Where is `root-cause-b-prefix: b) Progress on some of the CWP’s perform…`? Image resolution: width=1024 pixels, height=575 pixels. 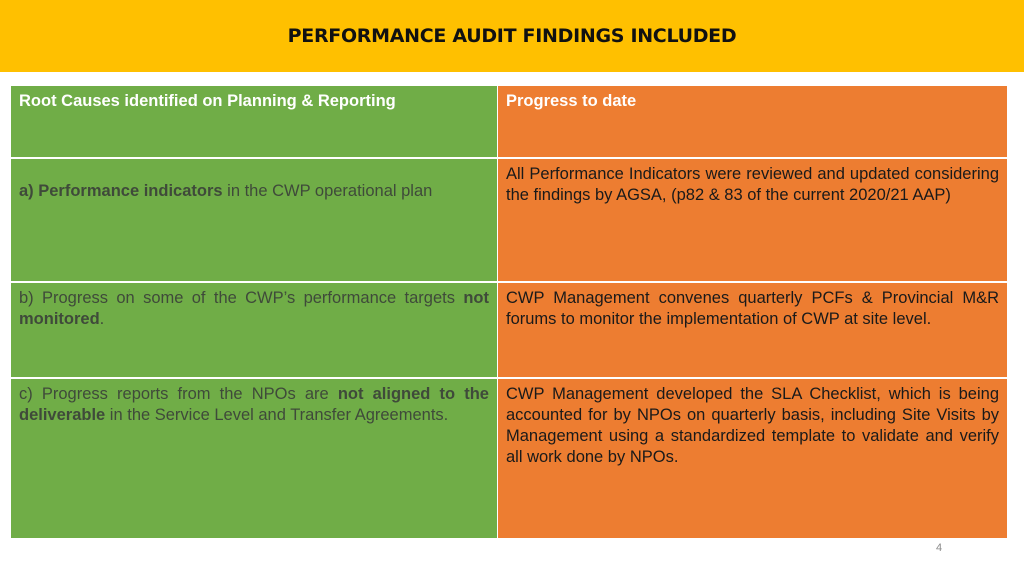
root-cause-b-prefix: b) Progress on some of the CWP’s perform… is located at coordinates (241, 298).